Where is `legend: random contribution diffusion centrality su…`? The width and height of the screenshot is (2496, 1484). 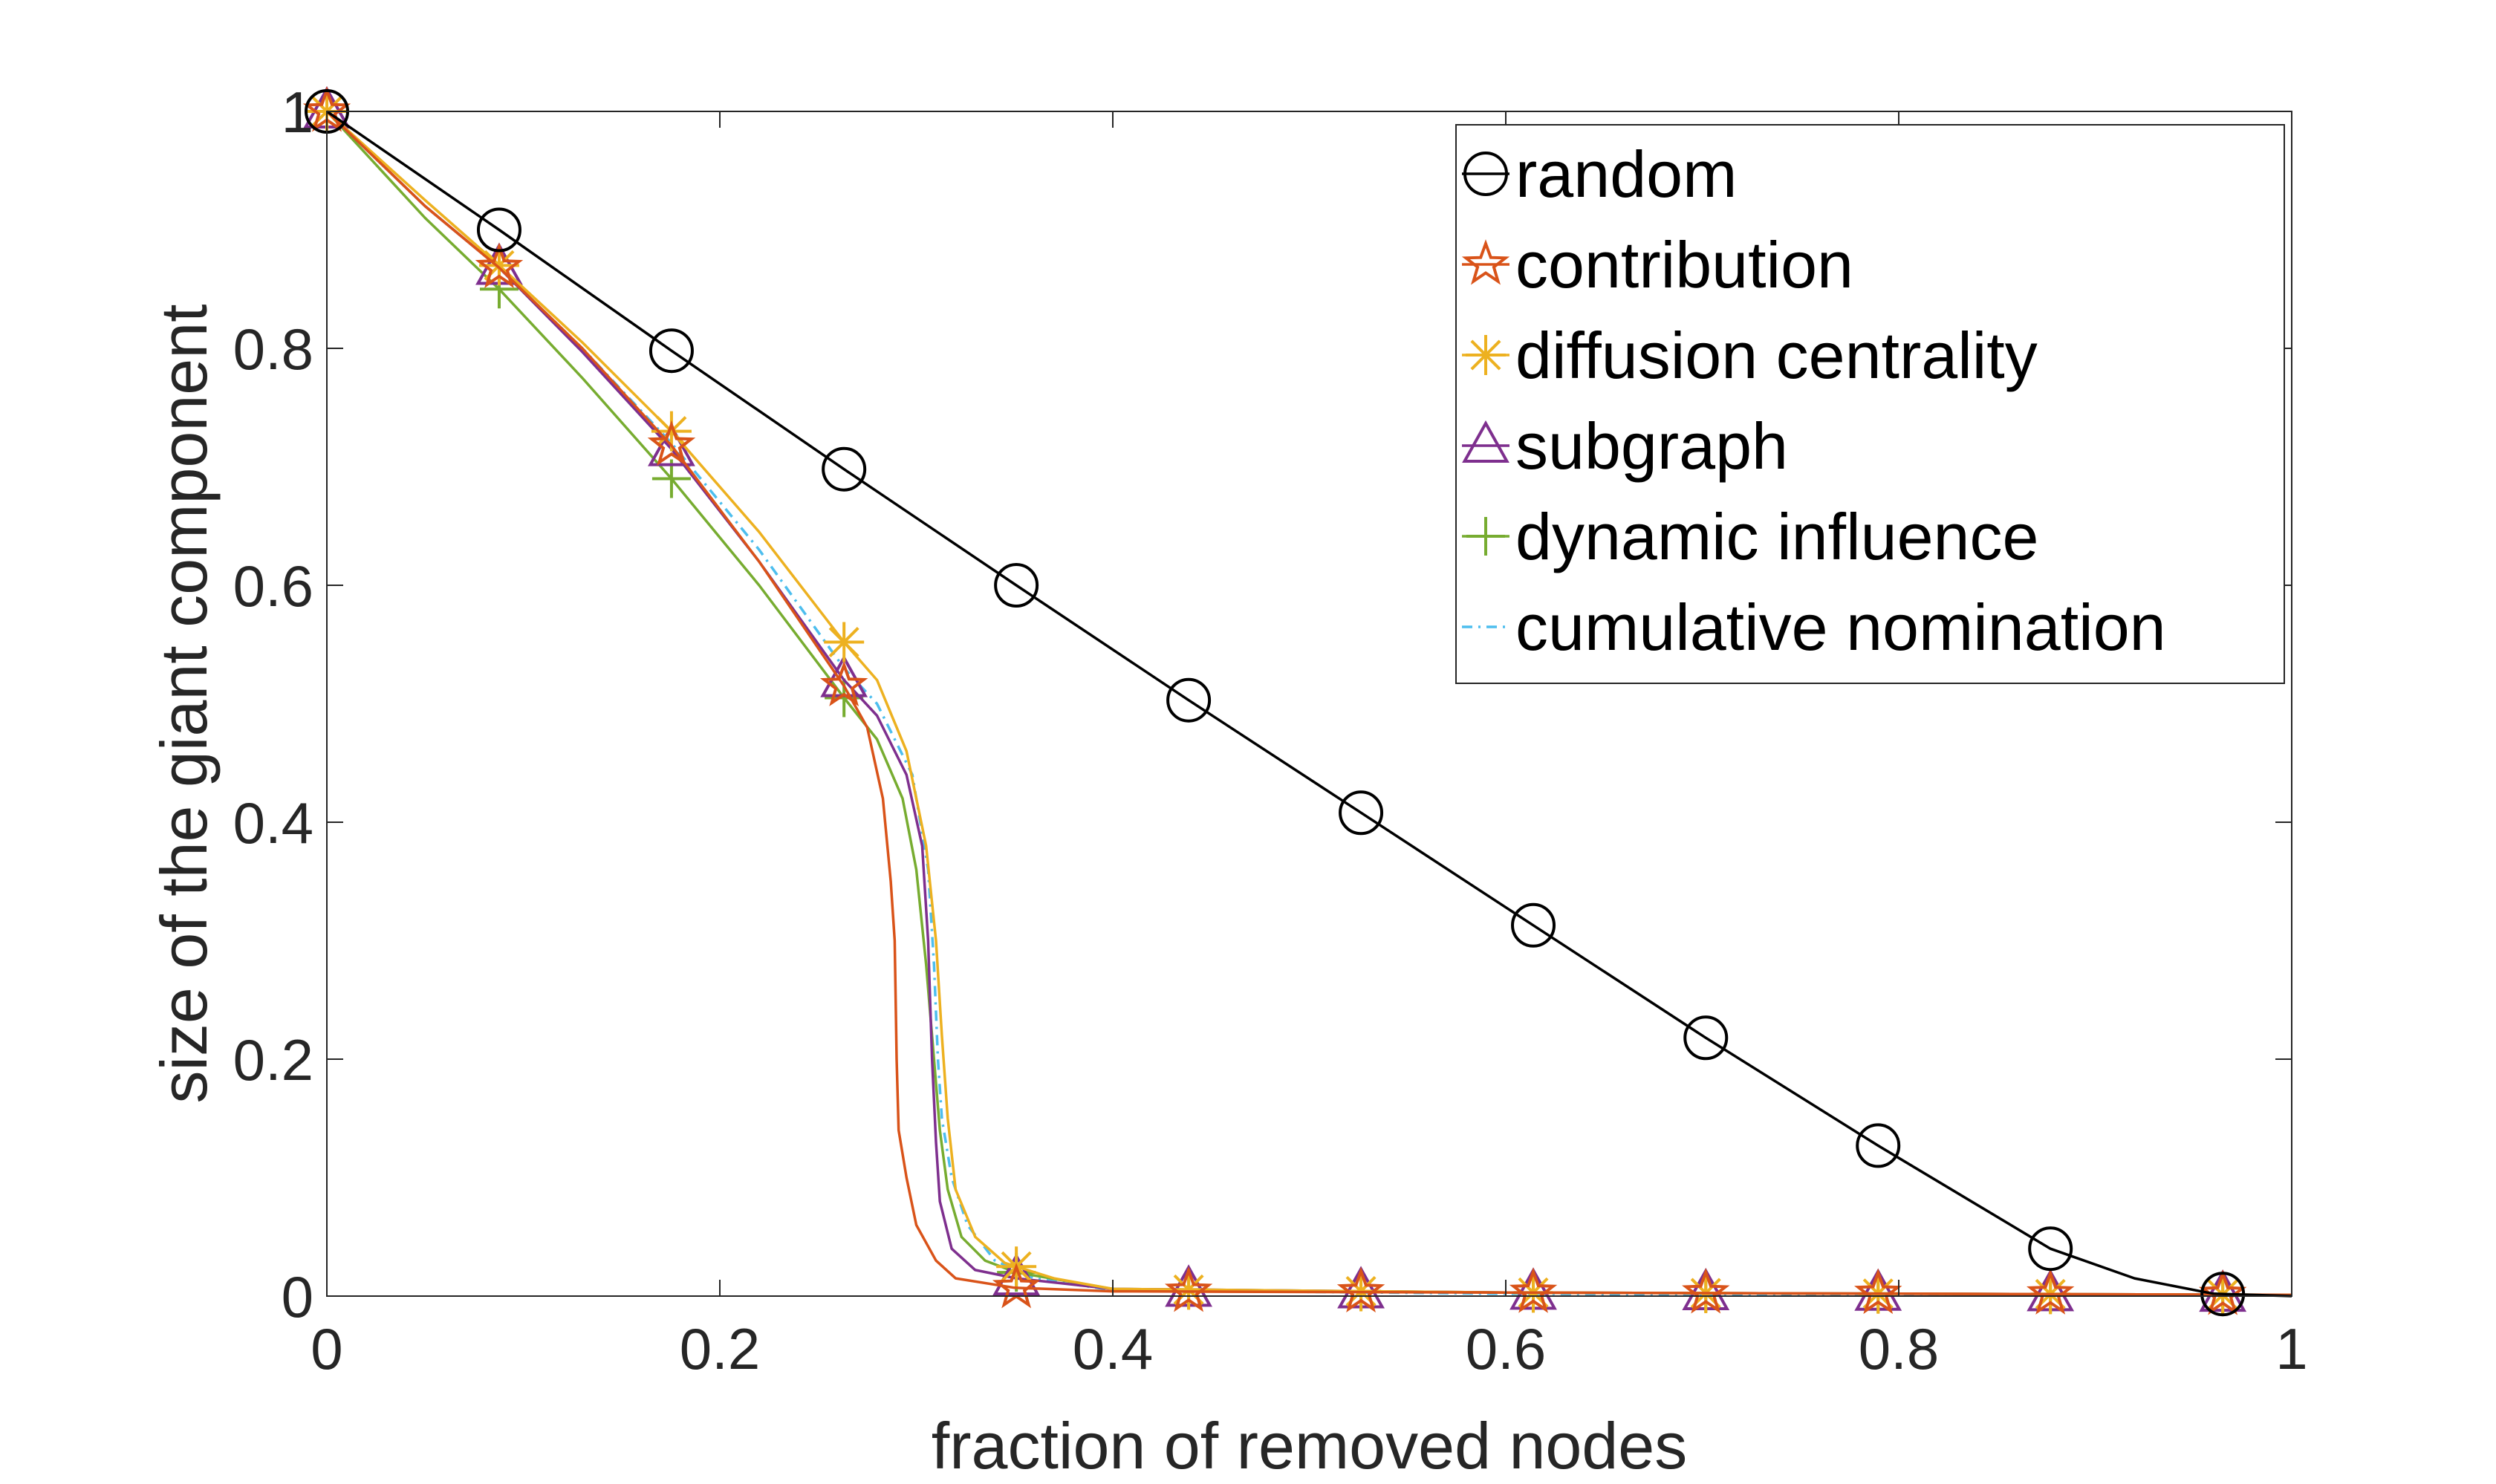
legend: random contribution diffusion centrality su… is located at coordinates (1870, 404).